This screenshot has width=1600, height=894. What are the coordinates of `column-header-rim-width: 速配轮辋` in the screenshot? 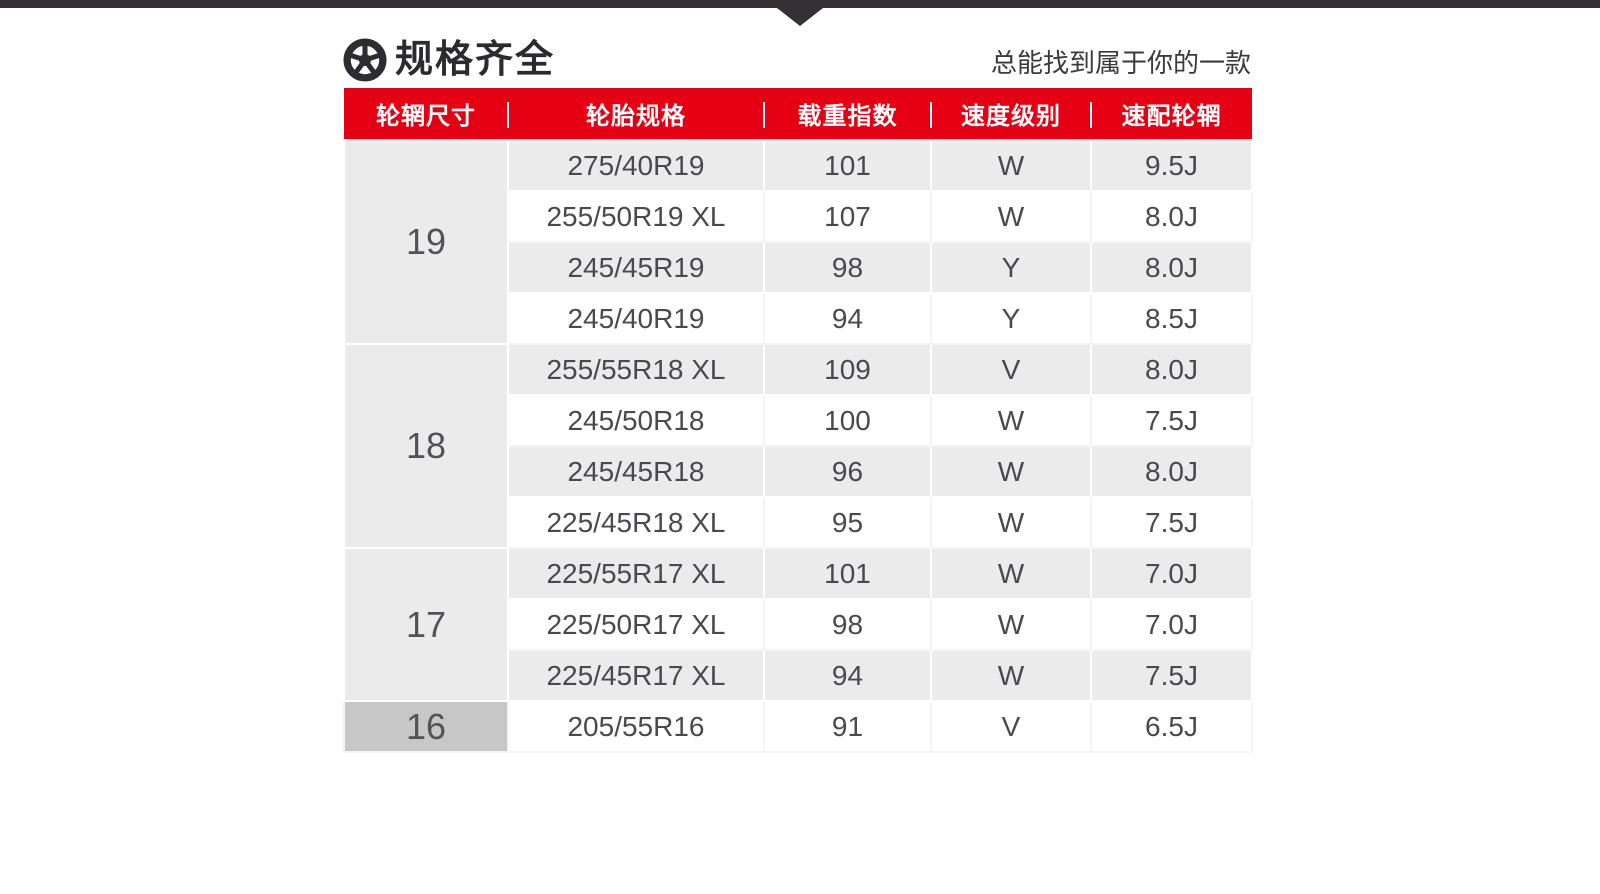 It's located at (1171, 114).